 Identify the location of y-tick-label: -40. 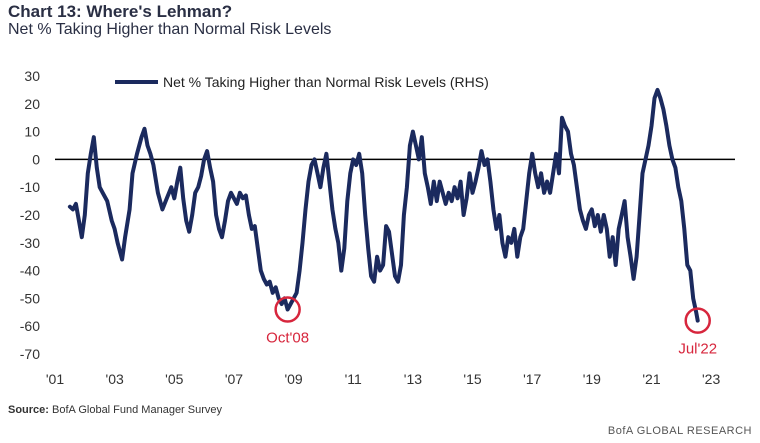
(30, 271).